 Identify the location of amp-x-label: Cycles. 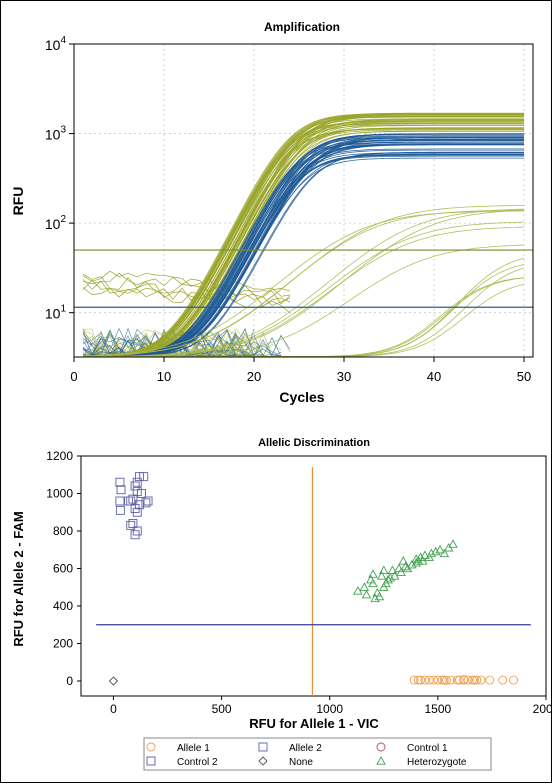
(301, 397).